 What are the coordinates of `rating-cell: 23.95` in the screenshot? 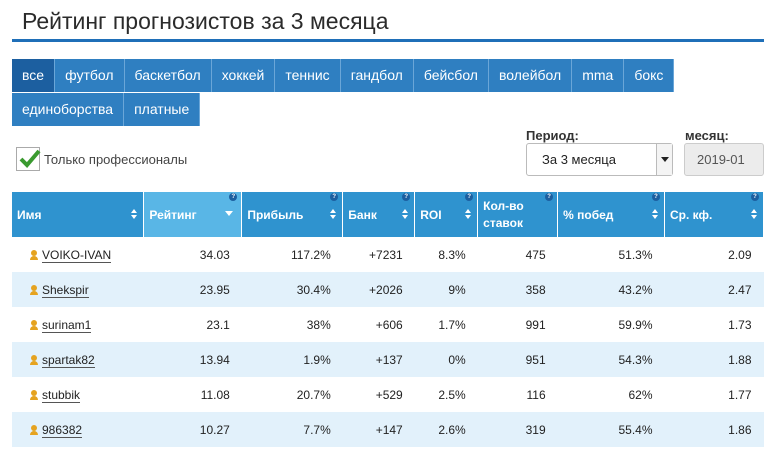 It's located at (192, 289).